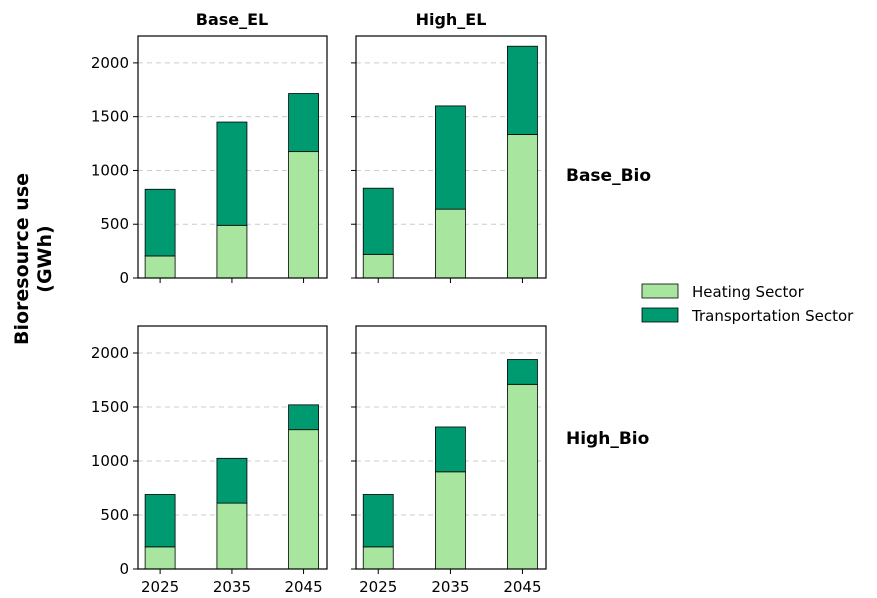 The width and height of the screenshot is (877, 598). What do you see at coordinates (772, 316) in the screenshot?
I see `legend-label-transportation: Transportation Sector` at bounding box center [772, 316].